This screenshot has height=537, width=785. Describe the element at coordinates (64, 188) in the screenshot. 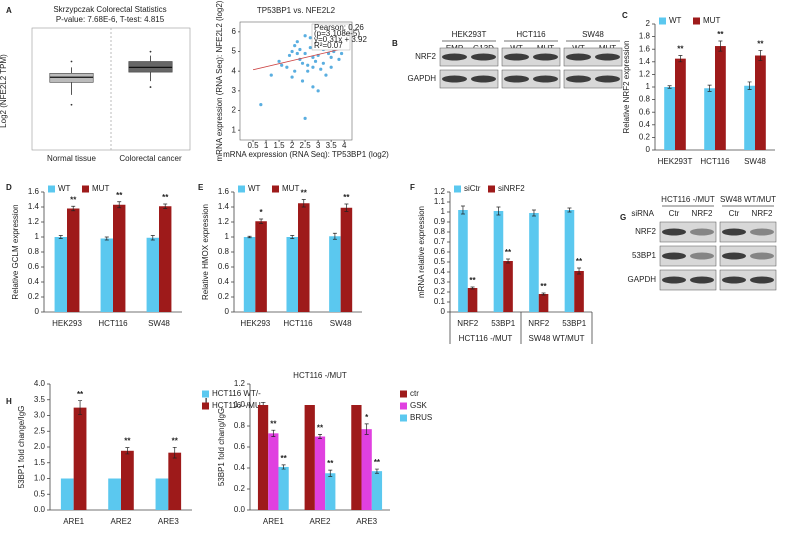

I see `legend-label: WT` at that location.